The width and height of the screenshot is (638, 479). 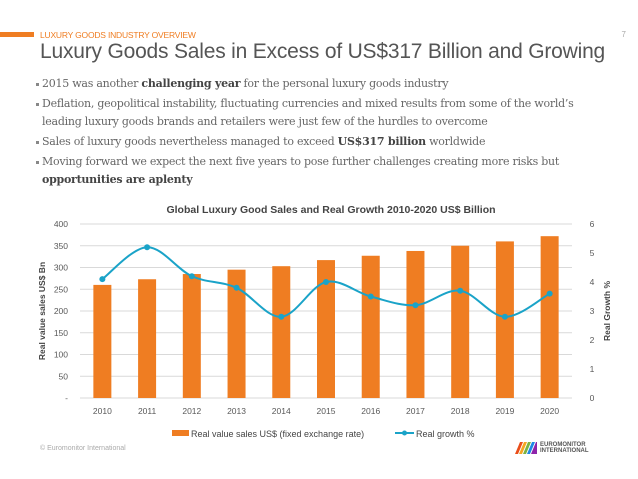 What do you see at coordinates (344, 83) in the screenshot?
I see `bullet-text: for the personal luxury goods industry` at bounding box center [344, 83].